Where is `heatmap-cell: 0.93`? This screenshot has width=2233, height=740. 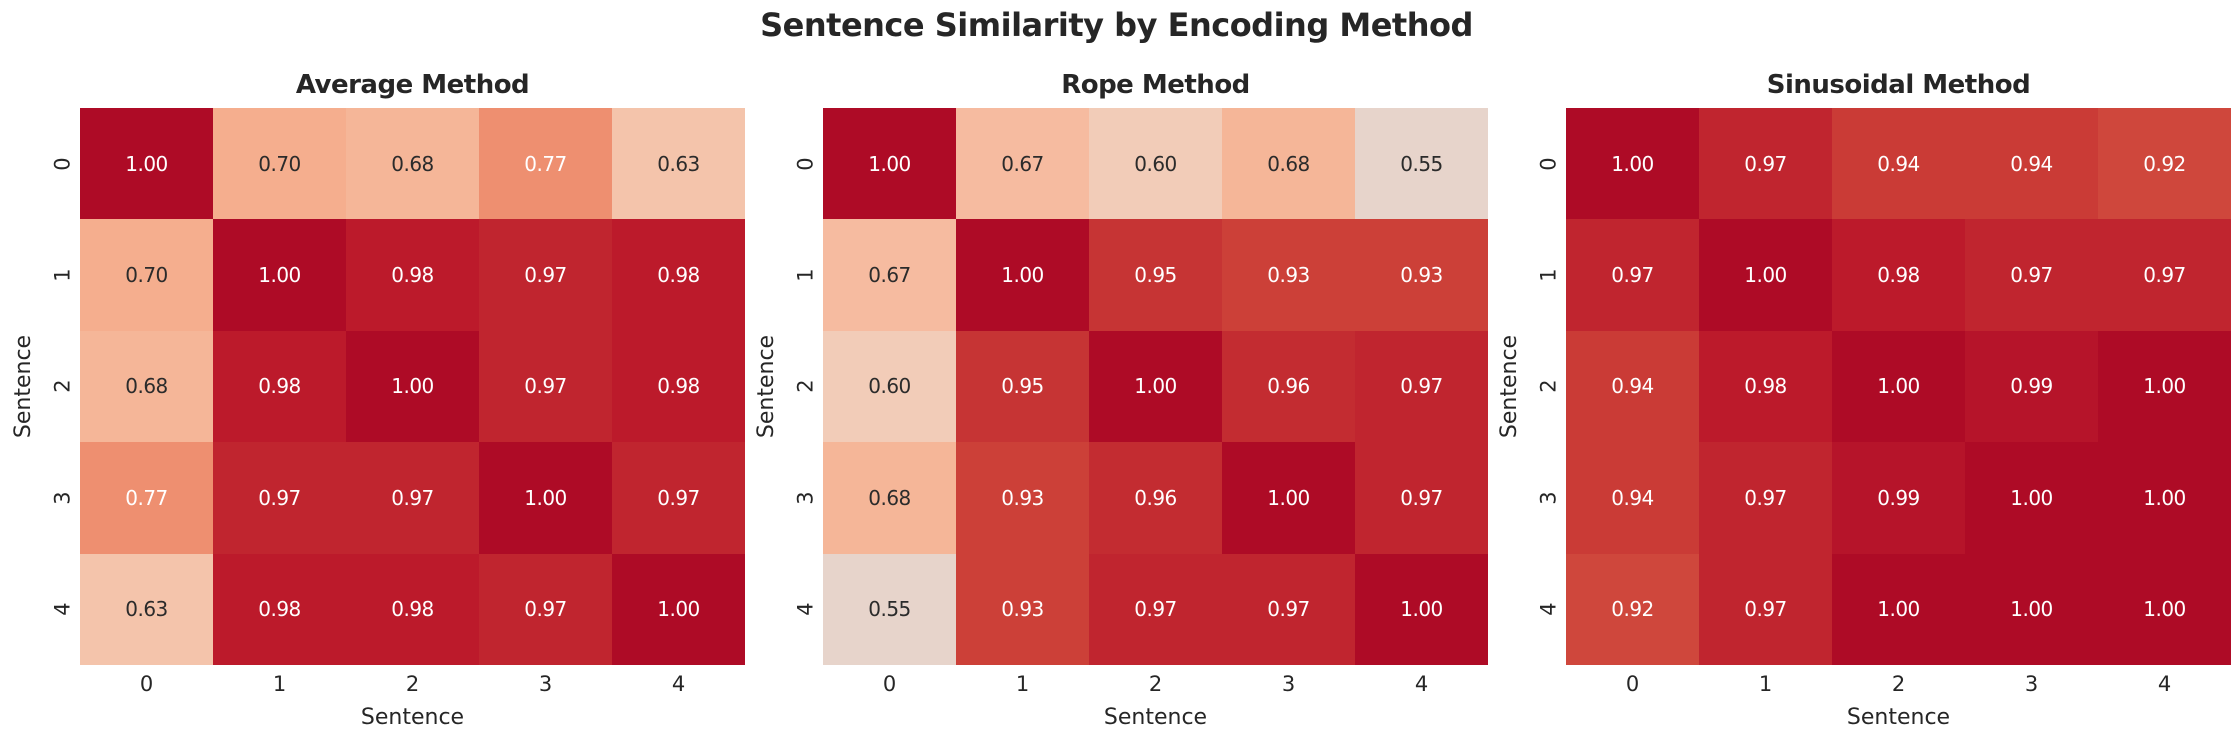 heatmap-cell: 0.93 is located at coordinates (1022, 609).